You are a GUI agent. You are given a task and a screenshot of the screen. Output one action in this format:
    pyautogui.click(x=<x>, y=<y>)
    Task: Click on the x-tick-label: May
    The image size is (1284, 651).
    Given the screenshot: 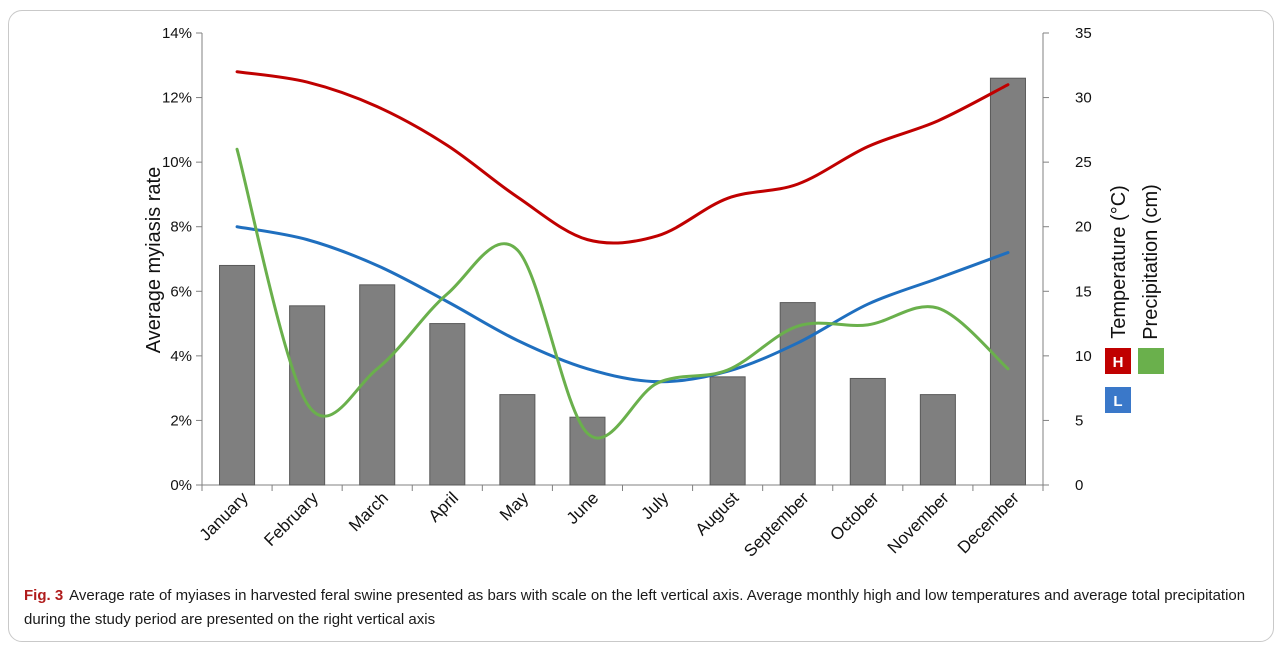 What is the action you would take?
    pyautogui.click(x=514, y=506)
    